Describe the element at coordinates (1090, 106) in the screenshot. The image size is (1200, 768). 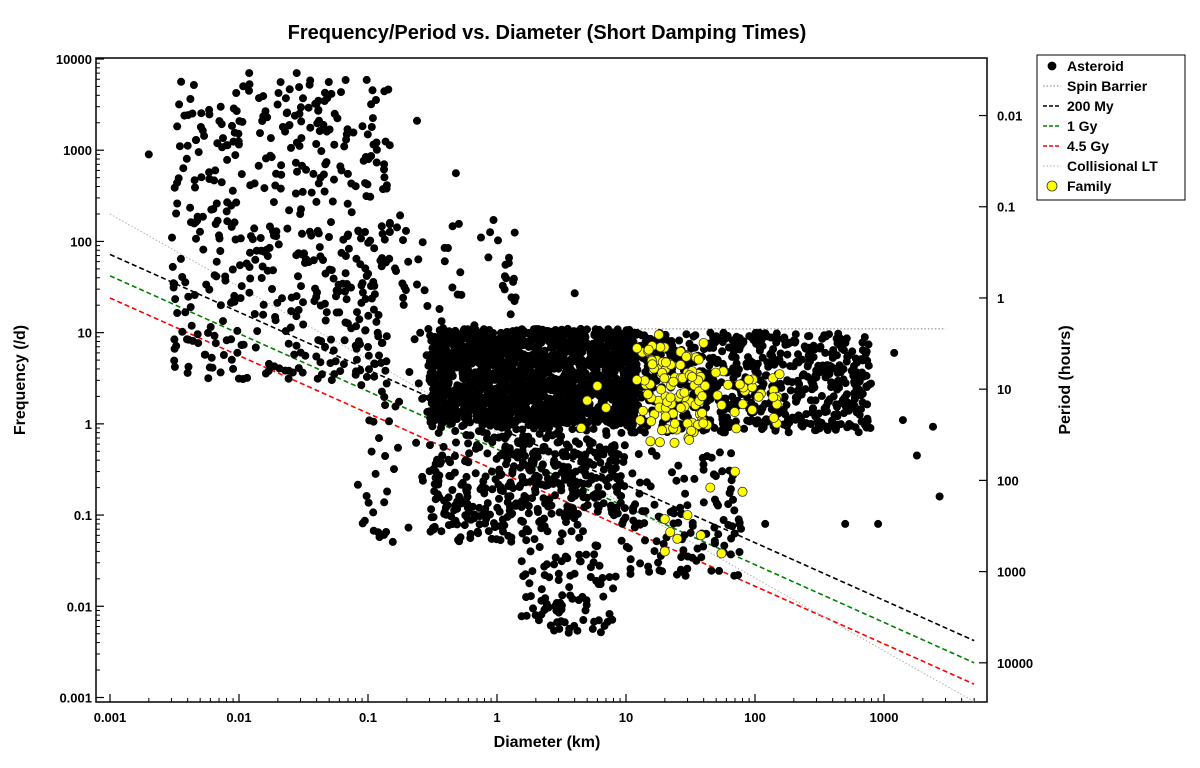
I see `legend-label: 200 My` at that location.